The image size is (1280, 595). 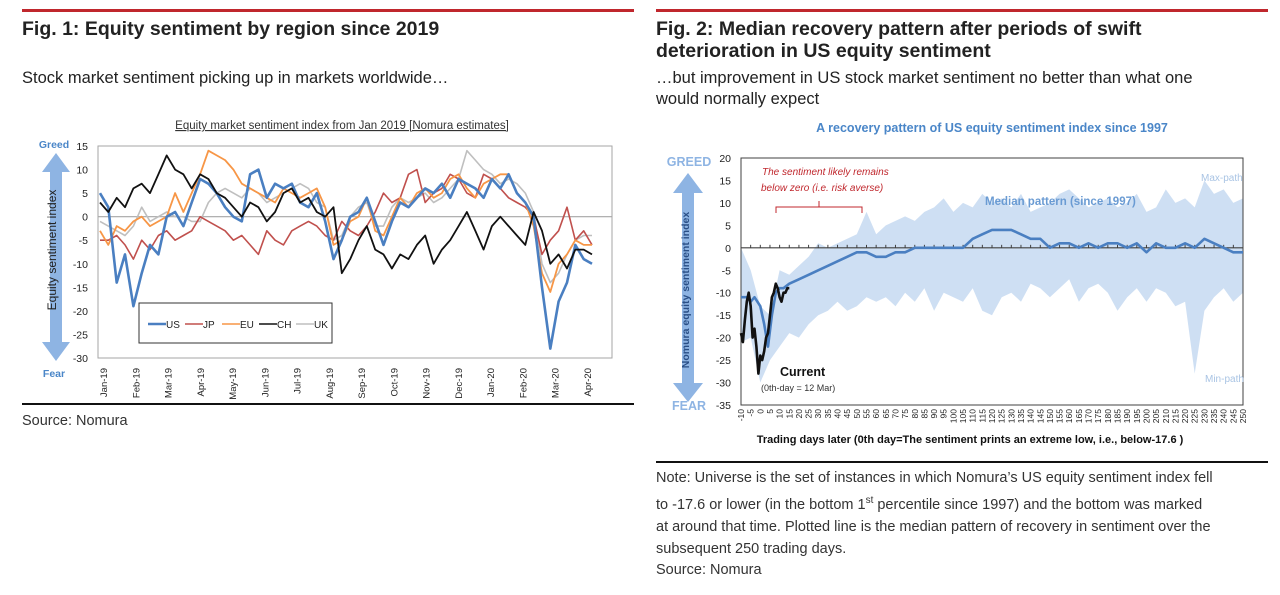 I want to click on note-line-4: subsequent 250 trading days., so click(x=751, y=549).